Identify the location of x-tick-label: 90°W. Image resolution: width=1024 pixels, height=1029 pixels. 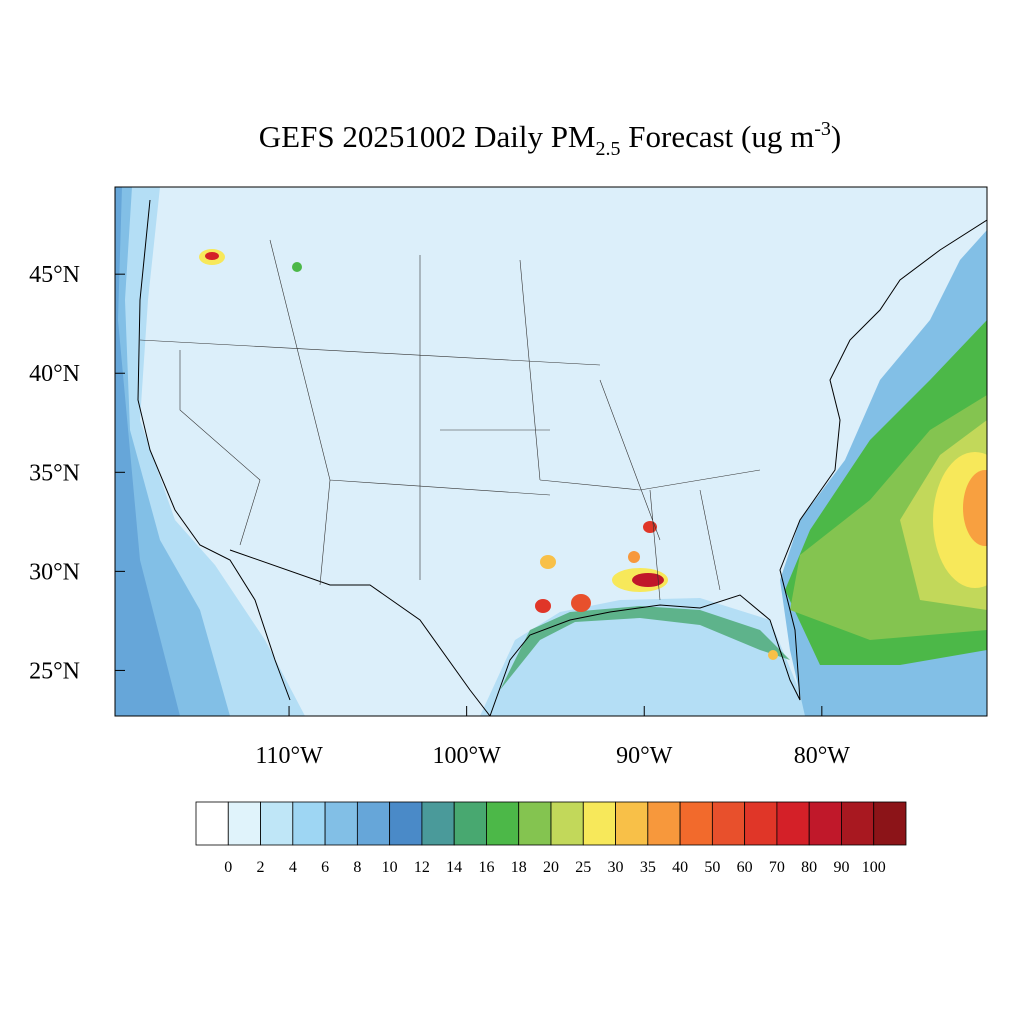
(644, 756).